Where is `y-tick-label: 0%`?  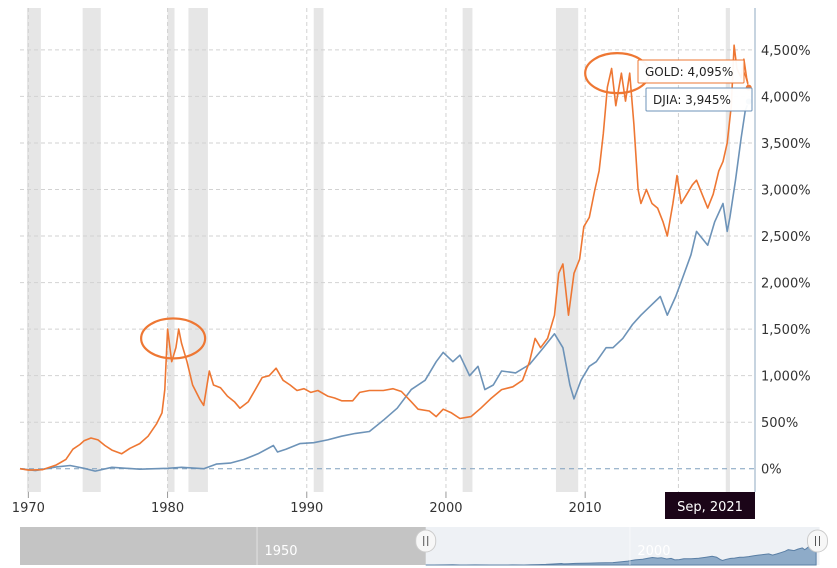
y-tick-label: 0% is located at coordinates (771, 470).